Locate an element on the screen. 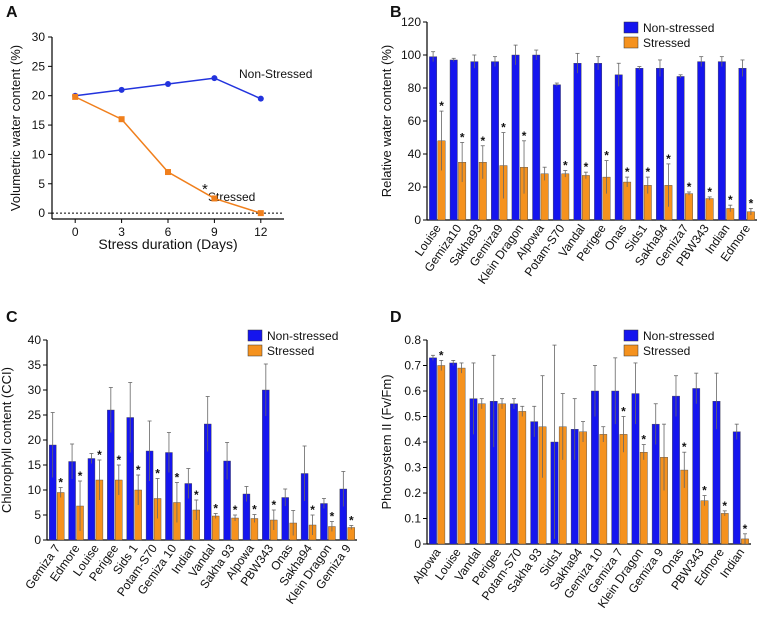 This screenshot has width=763, height=623. y-tick-label: 60 is located at coordinates (415, 121).